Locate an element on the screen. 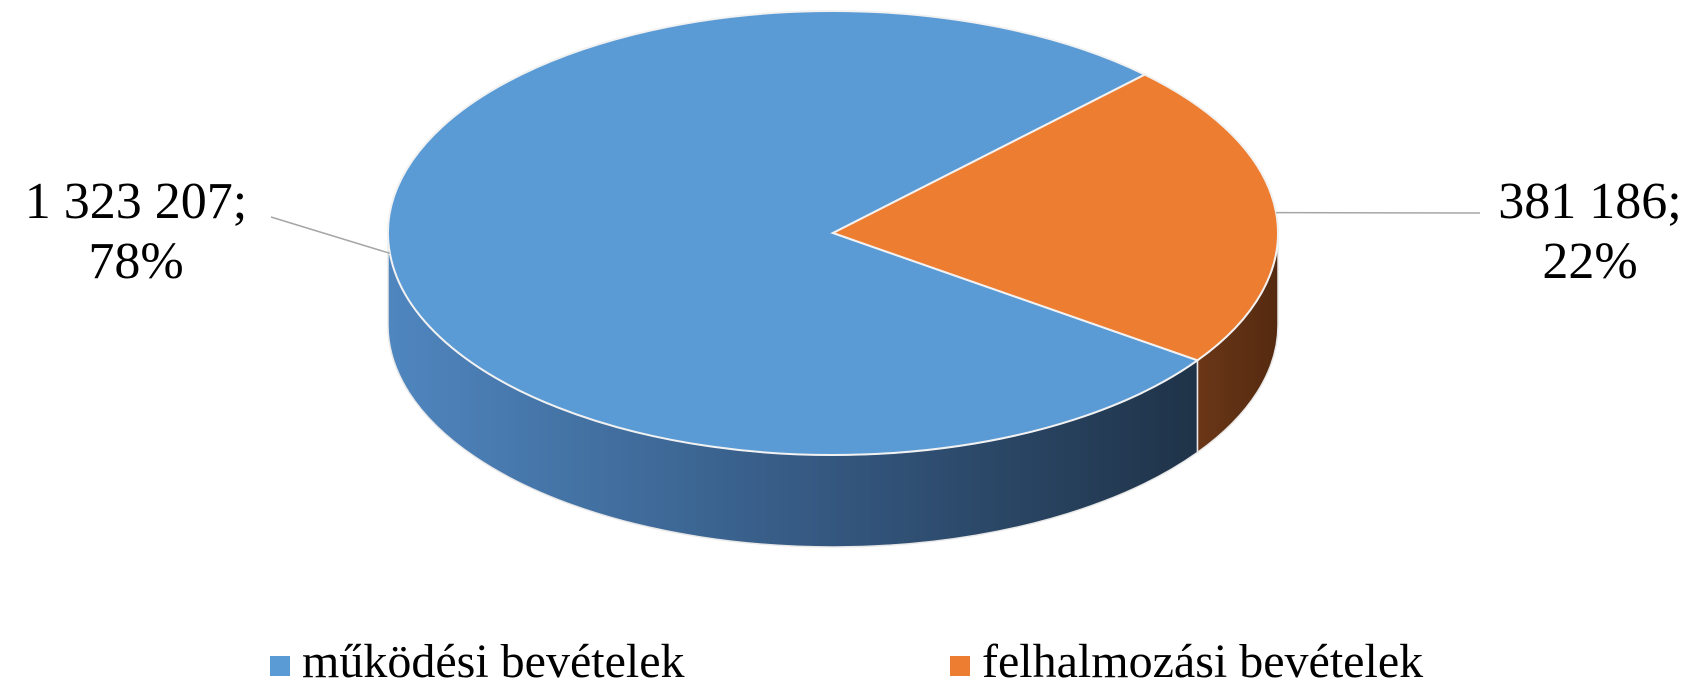 This screenshot has height=687, width=1701. leader-line is located at coordinates (330, 235).